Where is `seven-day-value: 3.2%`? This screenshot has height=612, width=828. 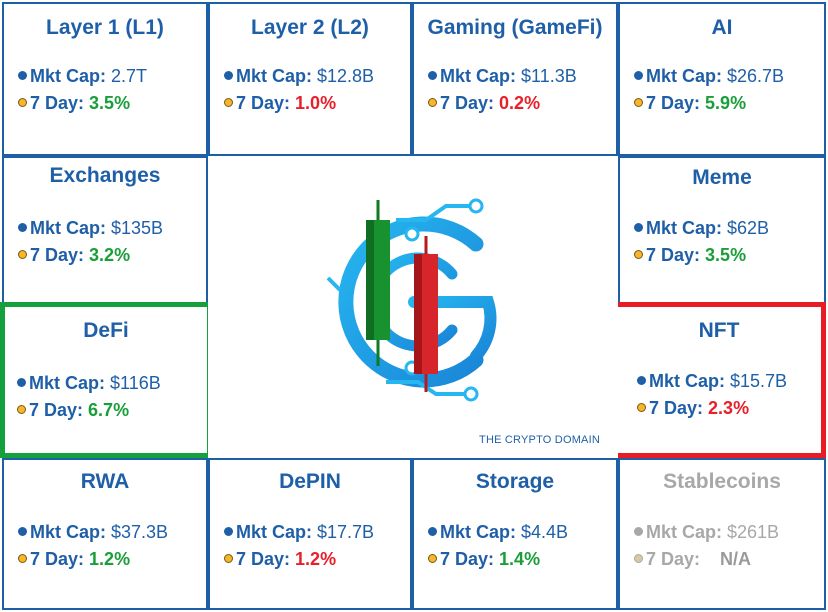 seven-day-value: 3.2% is located at coordinates (110, 255).